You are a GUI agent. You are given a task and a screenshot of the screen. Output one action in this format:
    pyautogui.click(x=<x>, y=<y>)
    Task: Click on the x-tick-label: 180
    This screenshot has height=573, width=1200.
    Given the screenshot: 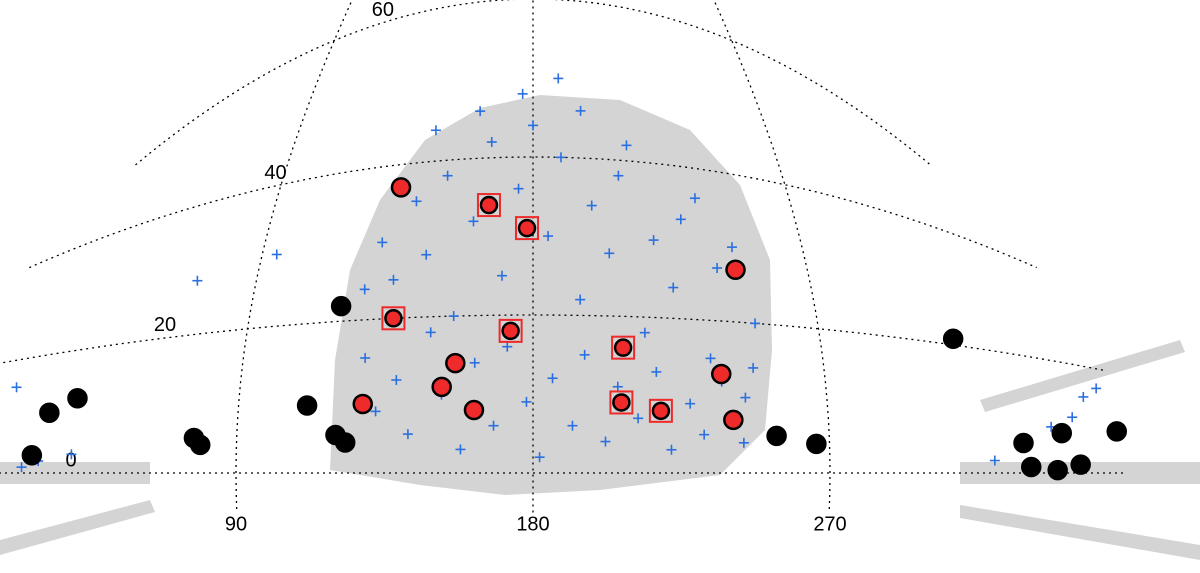 What is the action you would take?
    pyautogui.click(x=532, y=524)
    